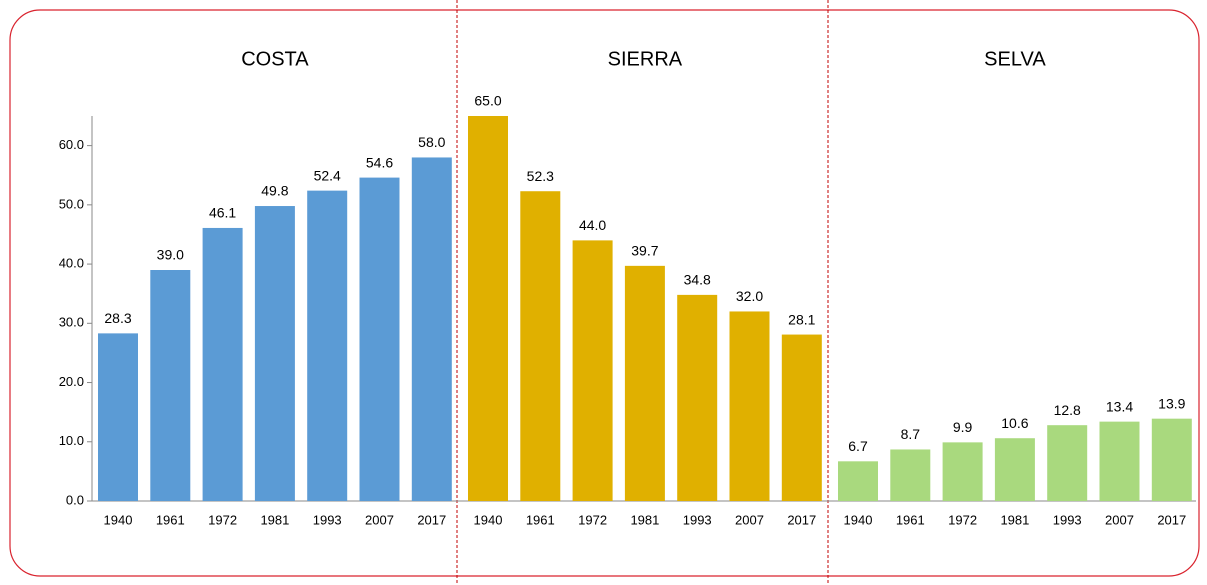  What do you see at coordinates (1014, 423) in the screenshot?
I see `value-label: 10.6` at bounding box center [1014, 423].